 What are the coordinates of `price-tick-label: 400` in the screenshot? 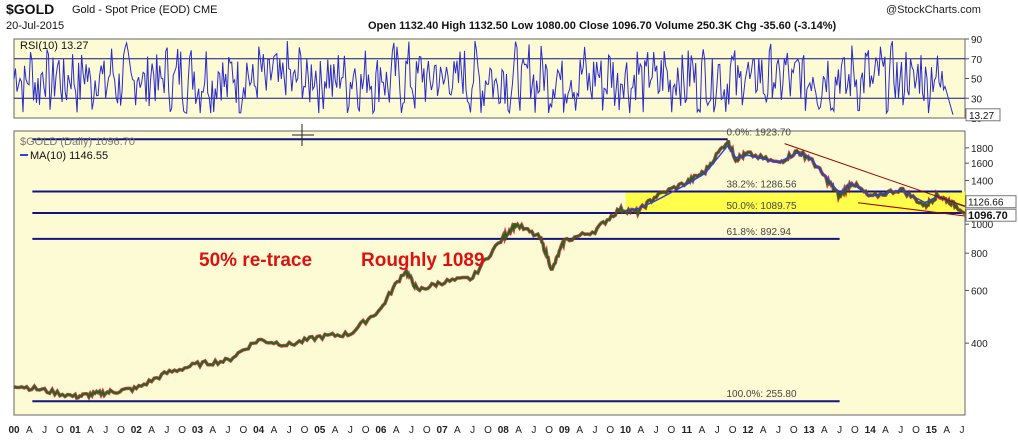 It's located at (979, 344).